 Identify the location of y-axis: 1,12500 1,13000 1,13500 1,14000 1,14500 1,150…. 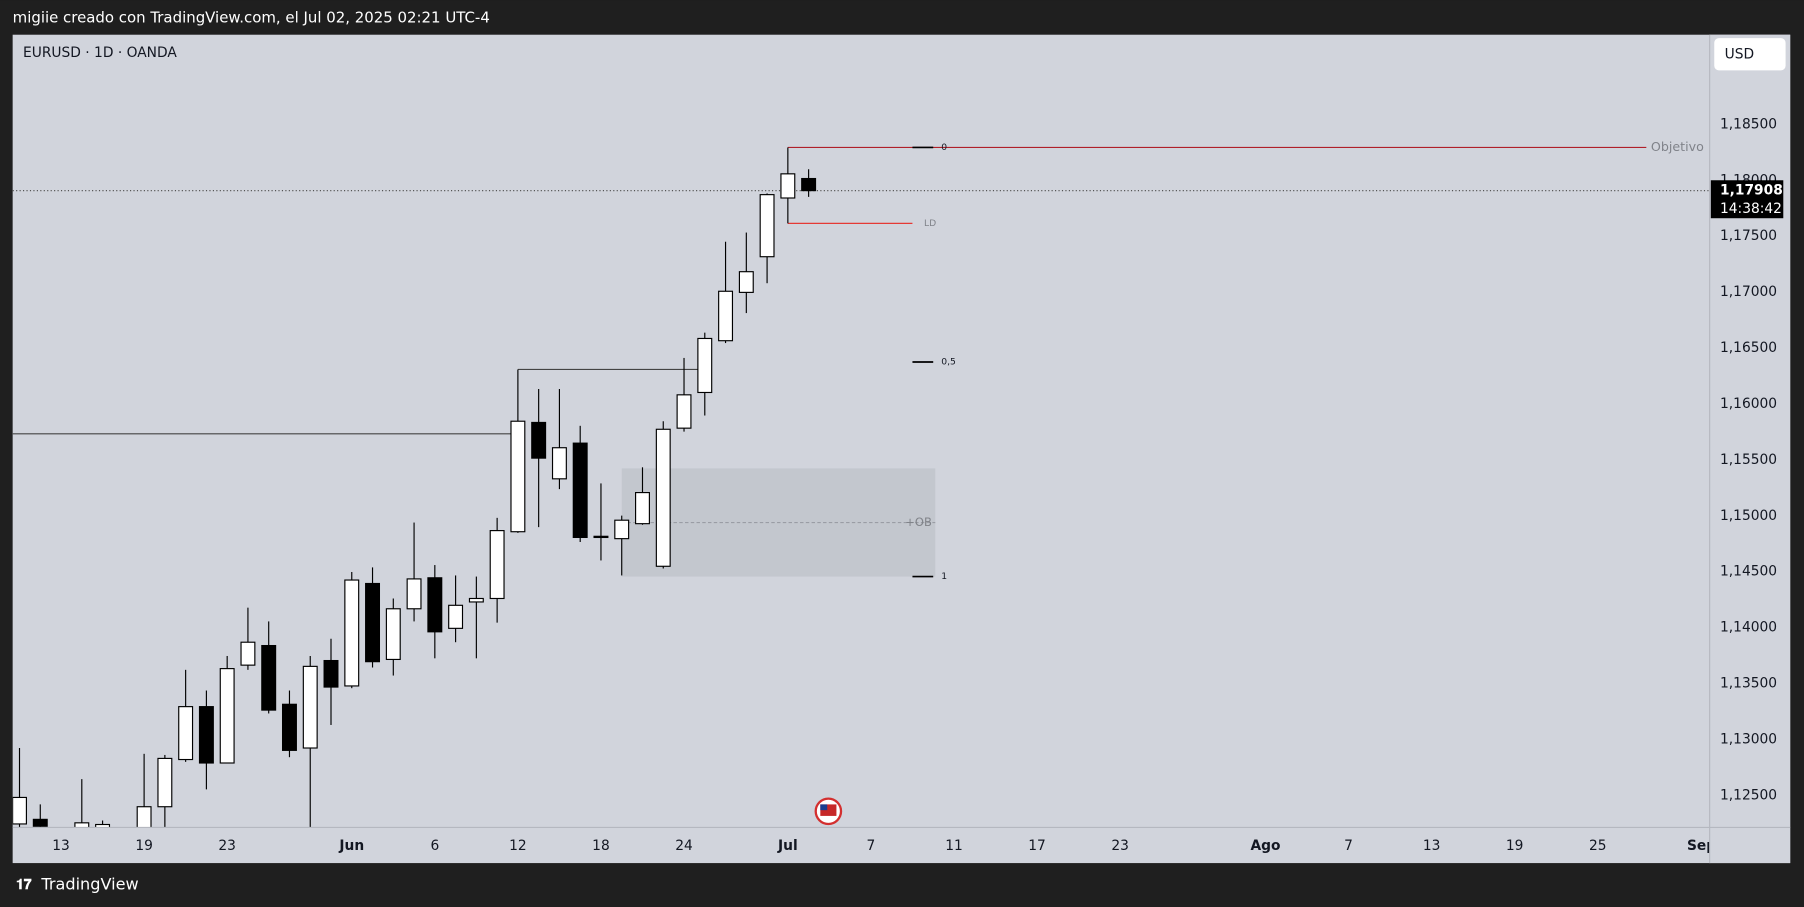
(1747, 459).